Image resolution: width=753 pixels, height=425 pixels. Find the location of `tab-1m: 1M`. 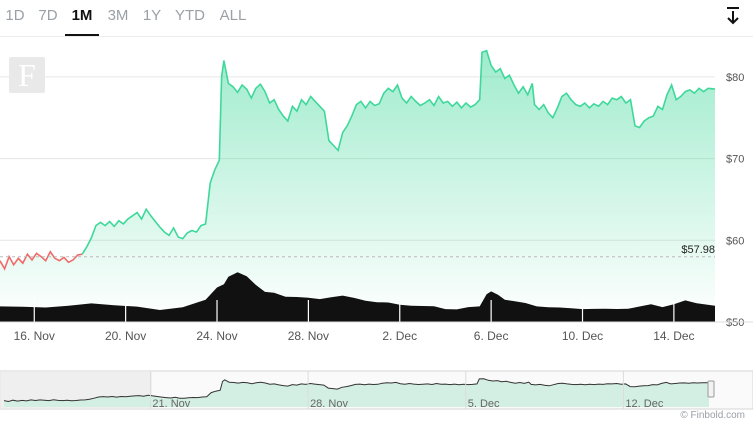

tab-1m: 1M is located at coordinates (82, 18).